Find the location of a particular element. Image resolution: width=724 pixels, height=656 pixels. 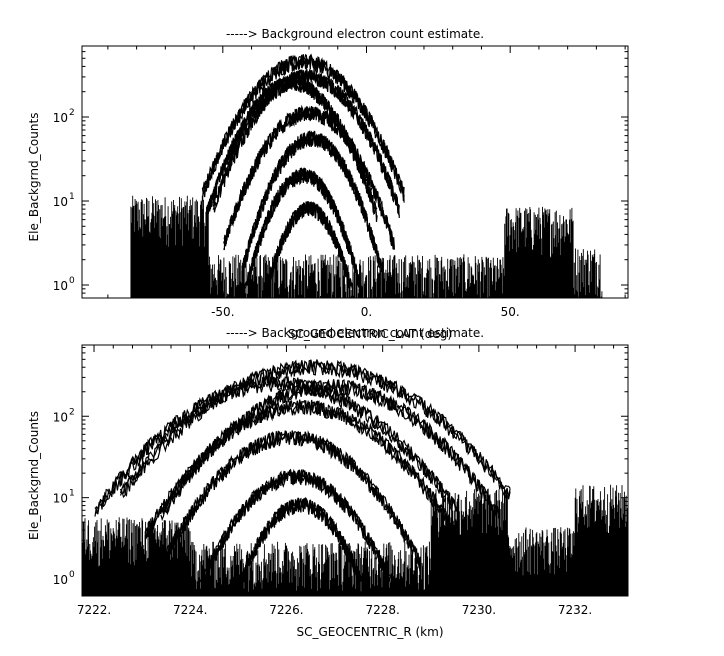

x-tick-label: 0. is located at coordinates (366, 312).